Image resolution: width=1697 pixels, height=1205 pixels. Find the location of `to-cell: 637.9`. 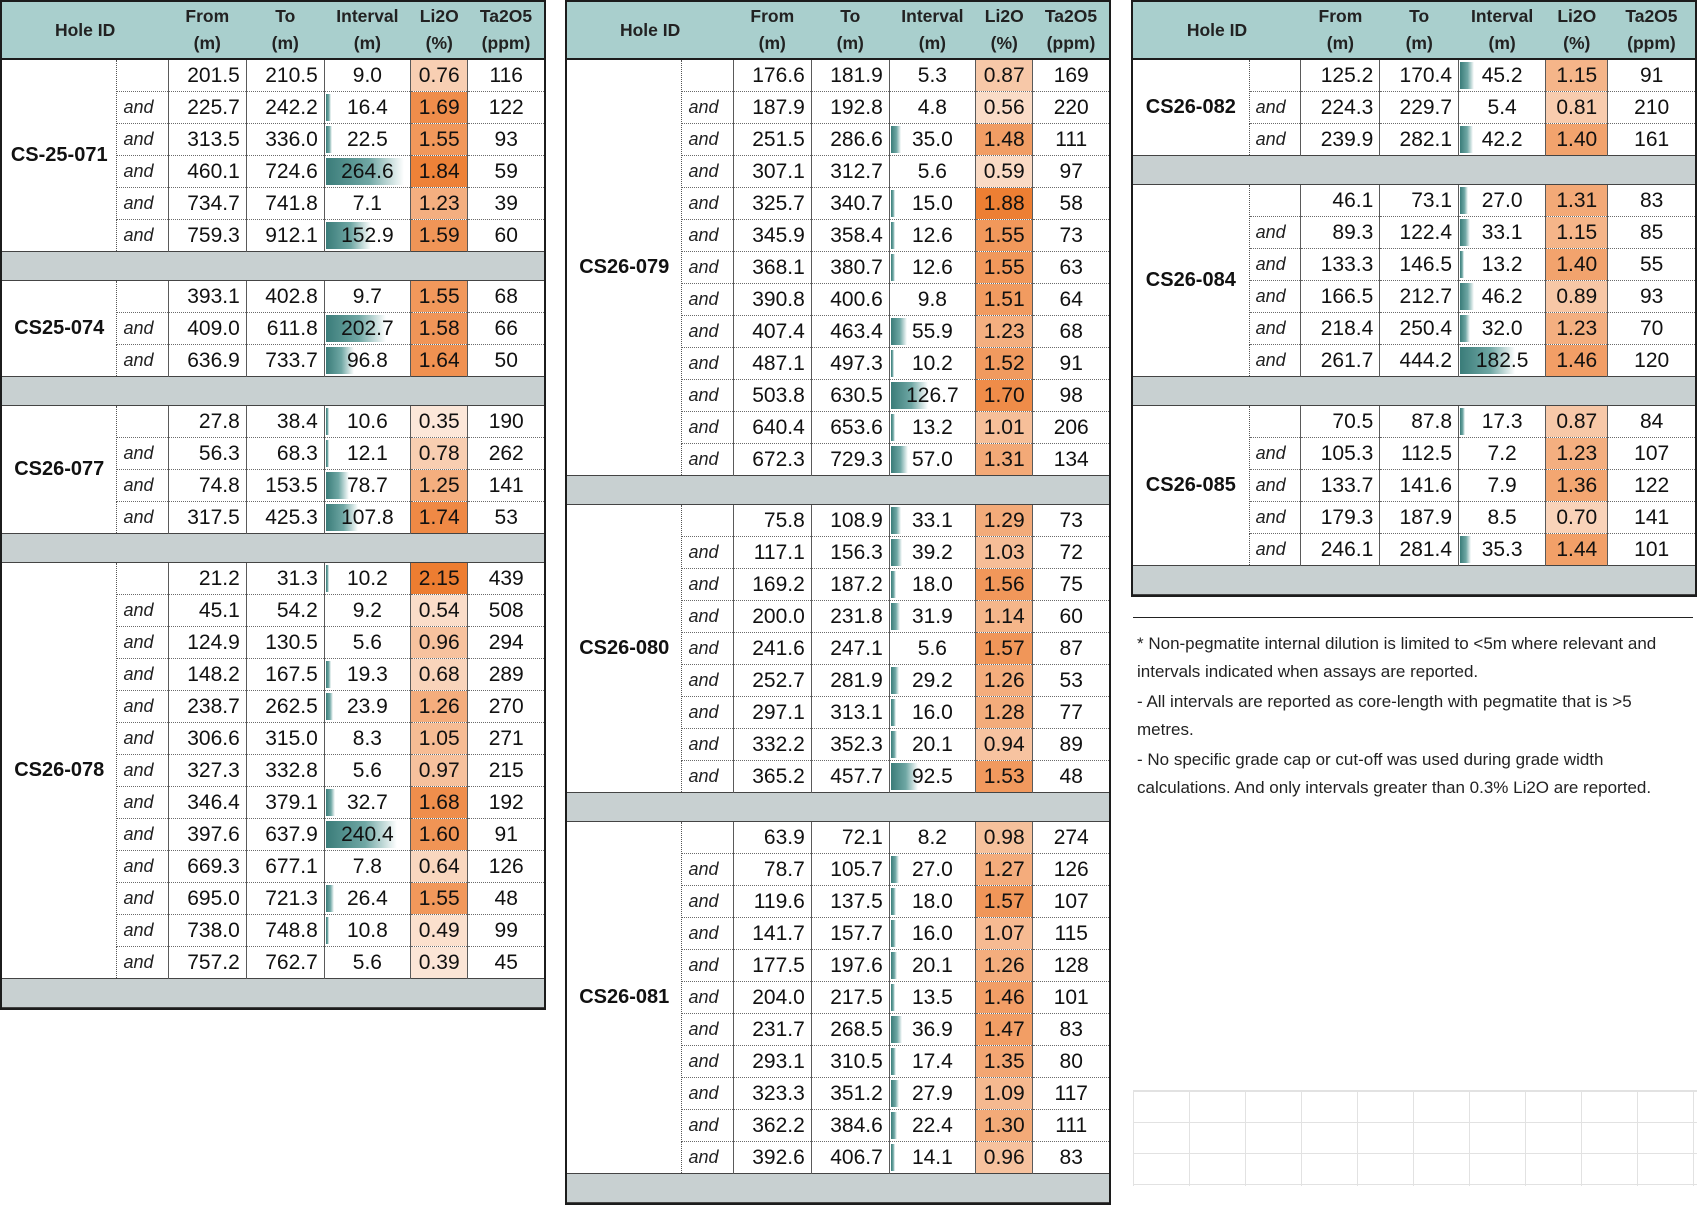

to-cell: 637.9 is located at coordinates (285, 834).